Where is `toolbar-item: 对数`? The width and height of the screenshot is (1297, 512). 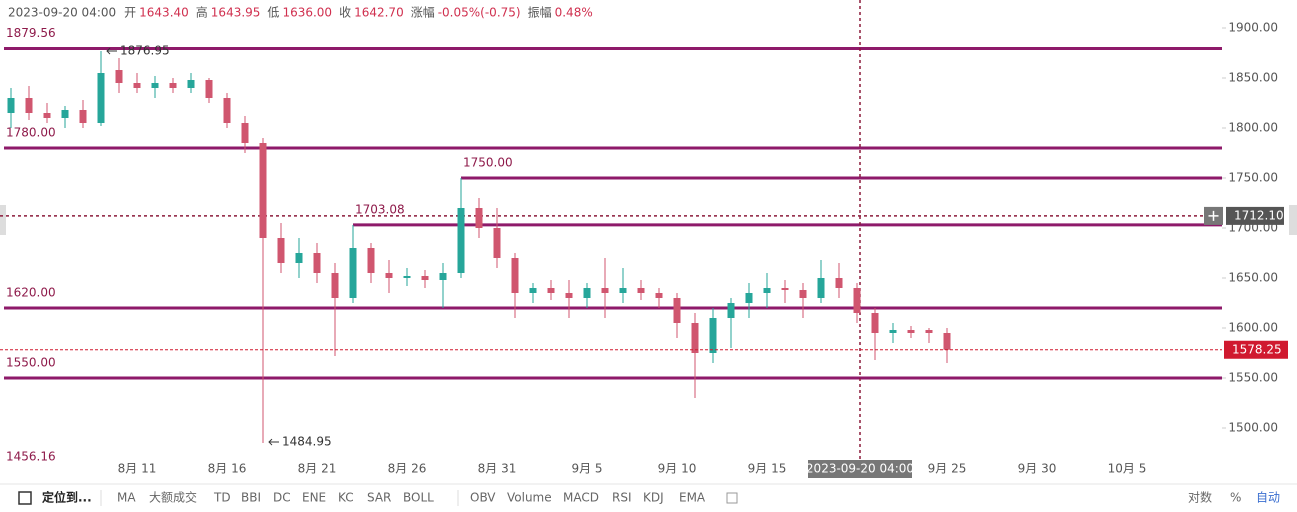
toolbar-item: 对数 is located at coordinates (1200, 497).